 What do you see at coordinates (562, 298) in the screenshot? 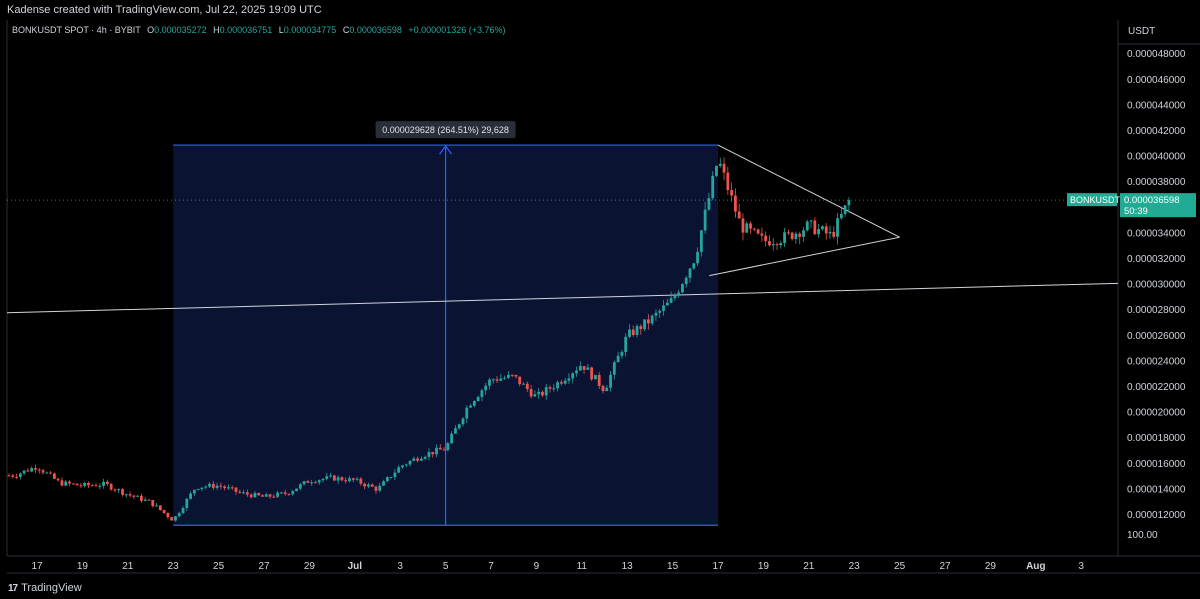
I see `support-trendline` at bounding box center [562, 298].